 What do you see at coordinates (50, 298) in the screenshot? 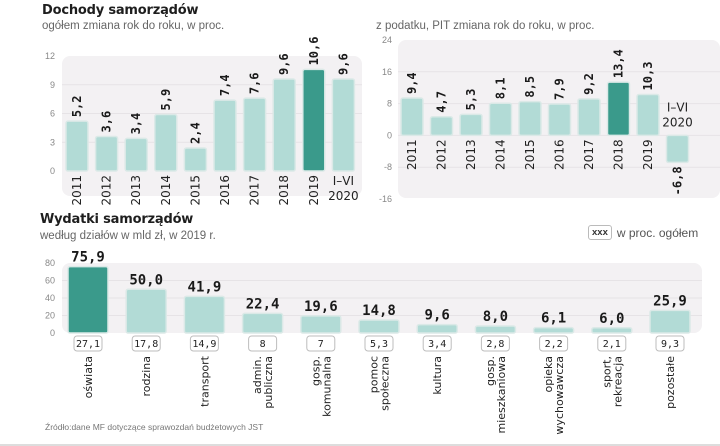
I see `expenses-y-tick-label: 40` at bounding box center [50, 298].